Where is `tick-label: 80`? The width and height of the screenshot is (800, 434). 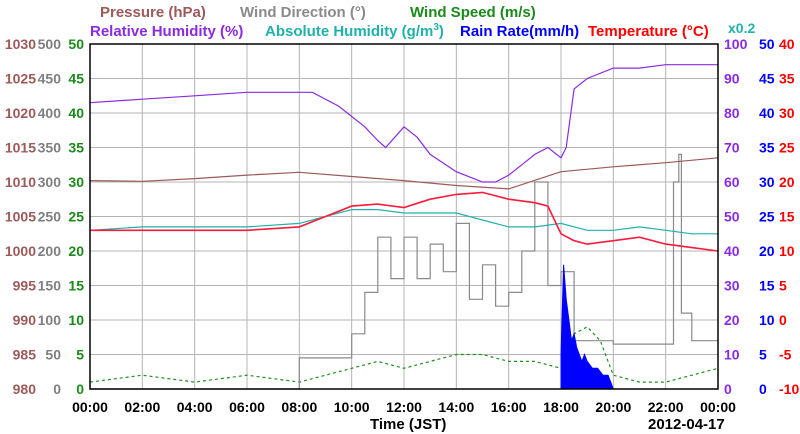 tick-label: 80 is located at coordinates (732, 113).